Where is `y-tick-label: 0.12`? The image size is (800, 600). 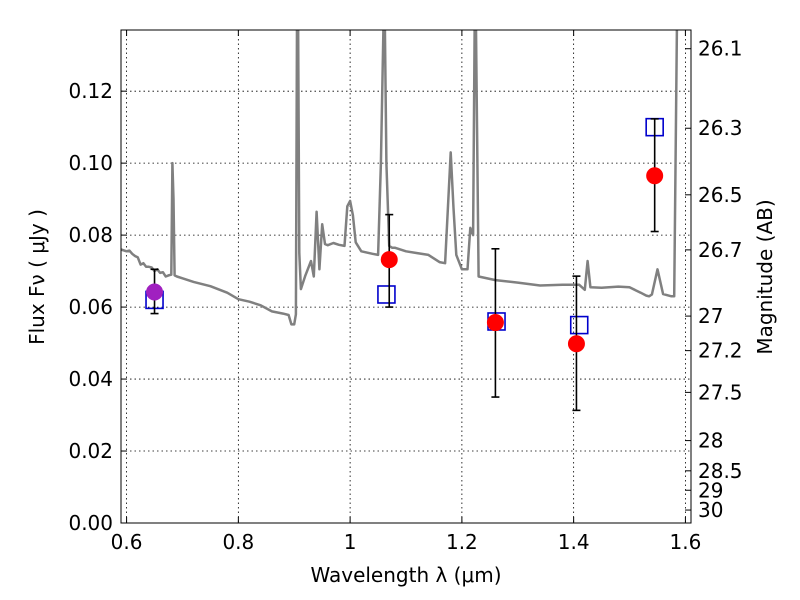
y-tick-label: 0.12 is located at coordinates (90, 91).